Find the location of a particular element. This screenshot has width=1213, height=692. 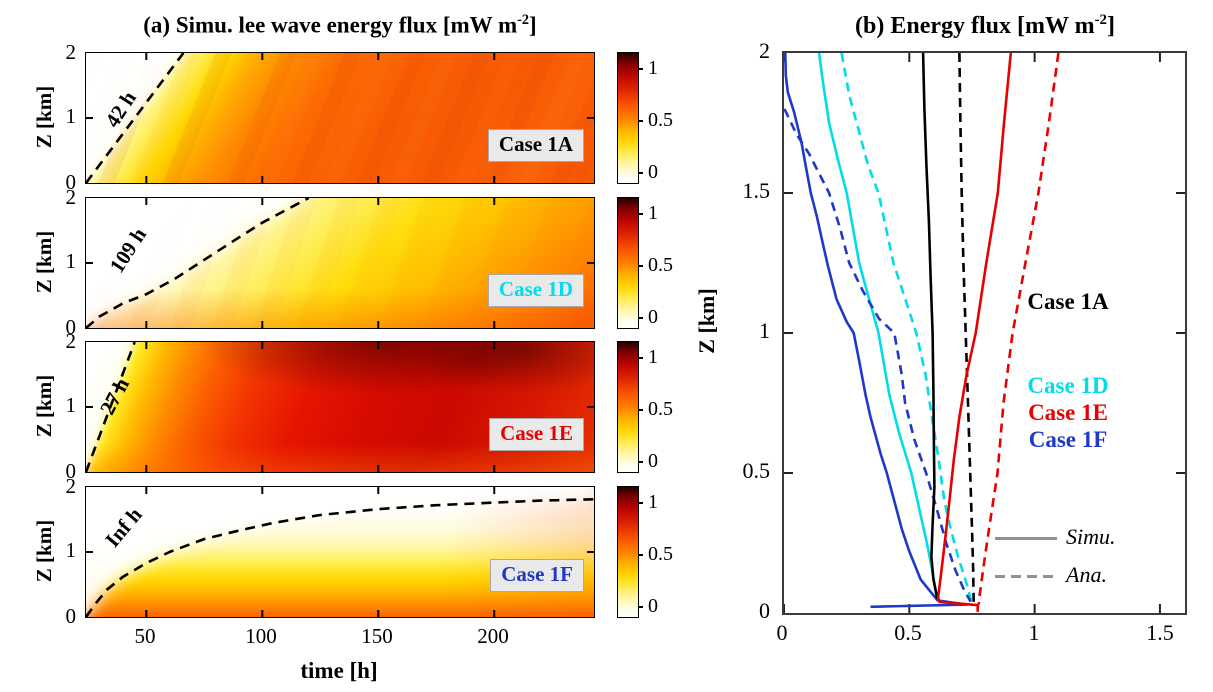

a4-ytick-0: 0 is located at coordinates (71, 616).